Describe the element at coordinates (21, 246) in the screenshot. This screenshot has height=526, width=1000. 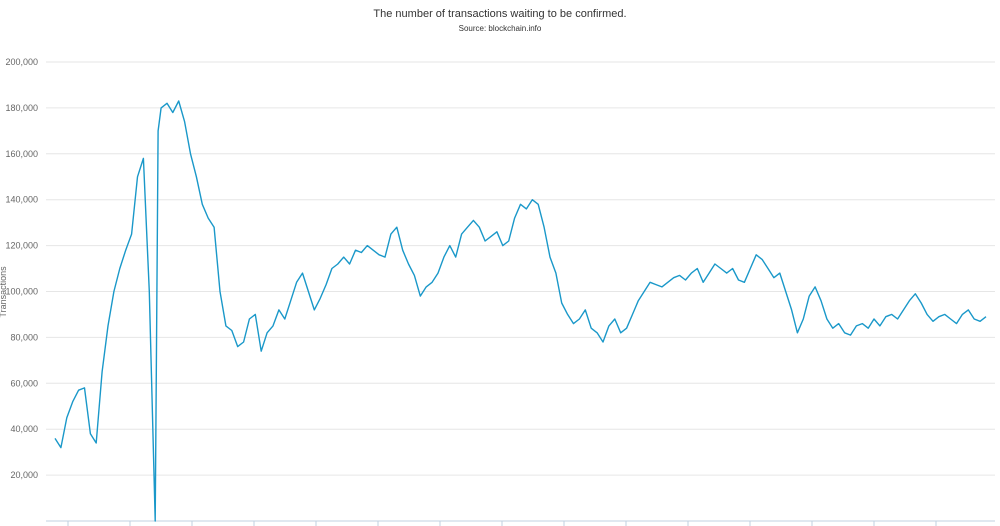
I see `y-tick-label: 120,000` at that location.